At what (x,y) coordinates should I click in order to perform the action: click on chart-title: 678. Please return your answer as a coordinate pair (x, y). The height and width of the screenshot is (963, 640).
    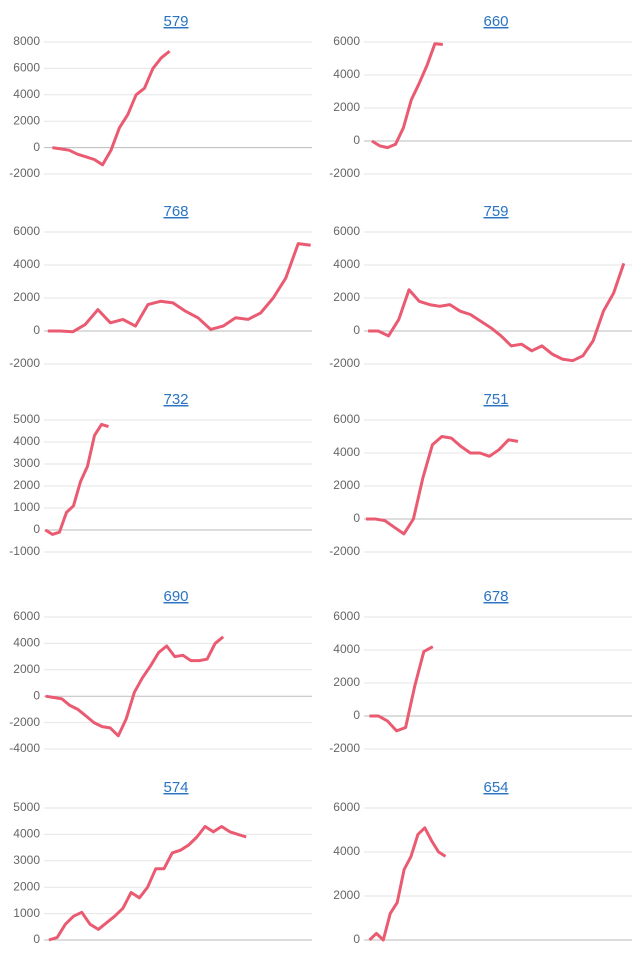
    Looking at the image, I should click on (495, 596).